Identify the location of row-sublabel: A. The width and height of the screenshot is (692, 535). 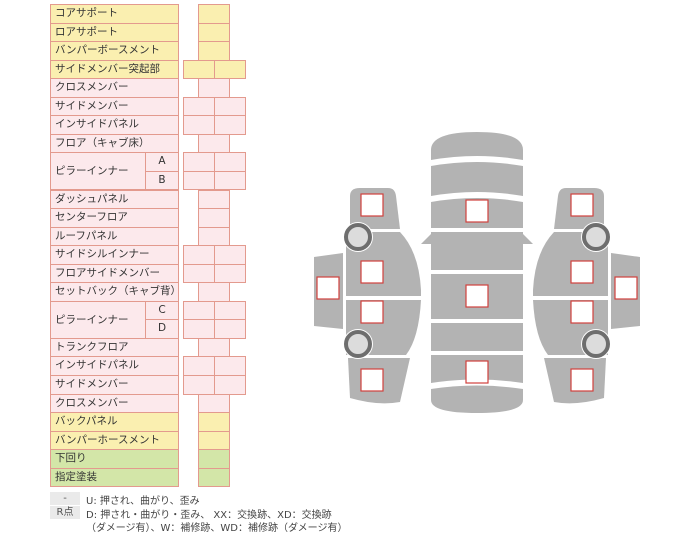
(162, 162).